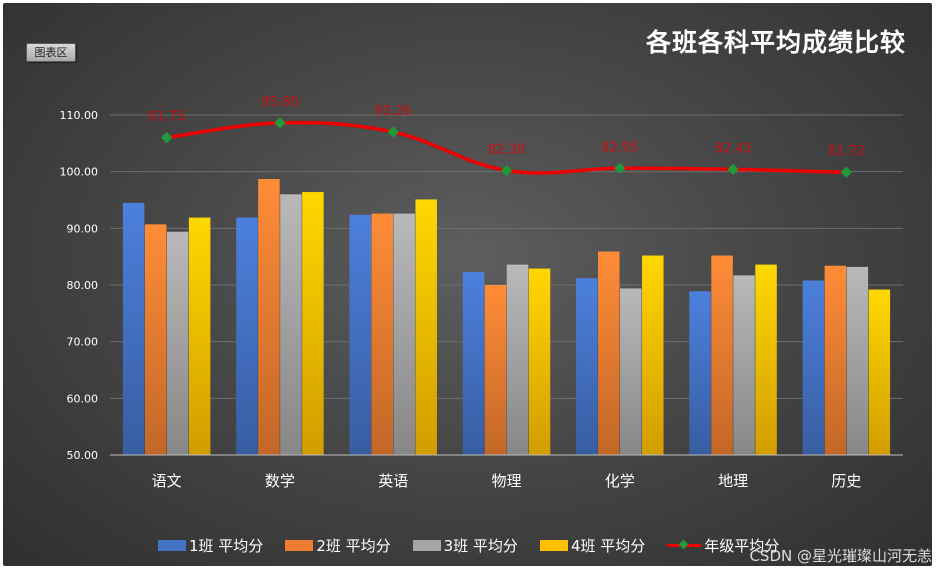 This screenshot has height=570, width=937. I want to click on legend-item-class2: 2班 平均分, so click(338, 545).